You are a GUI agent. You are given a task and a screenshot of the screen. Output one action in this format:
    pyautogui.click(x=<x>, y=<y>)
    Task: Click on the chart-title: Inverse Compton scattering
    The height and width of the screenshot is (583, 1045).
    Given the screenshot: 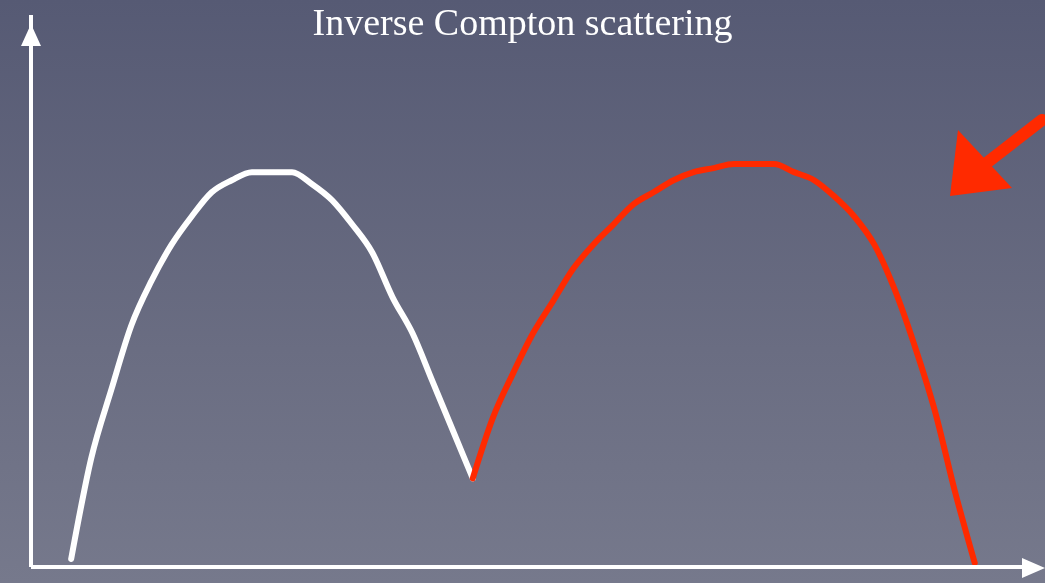 What is the action you would take?
    pyautogui.click(x=522, y=22)
    